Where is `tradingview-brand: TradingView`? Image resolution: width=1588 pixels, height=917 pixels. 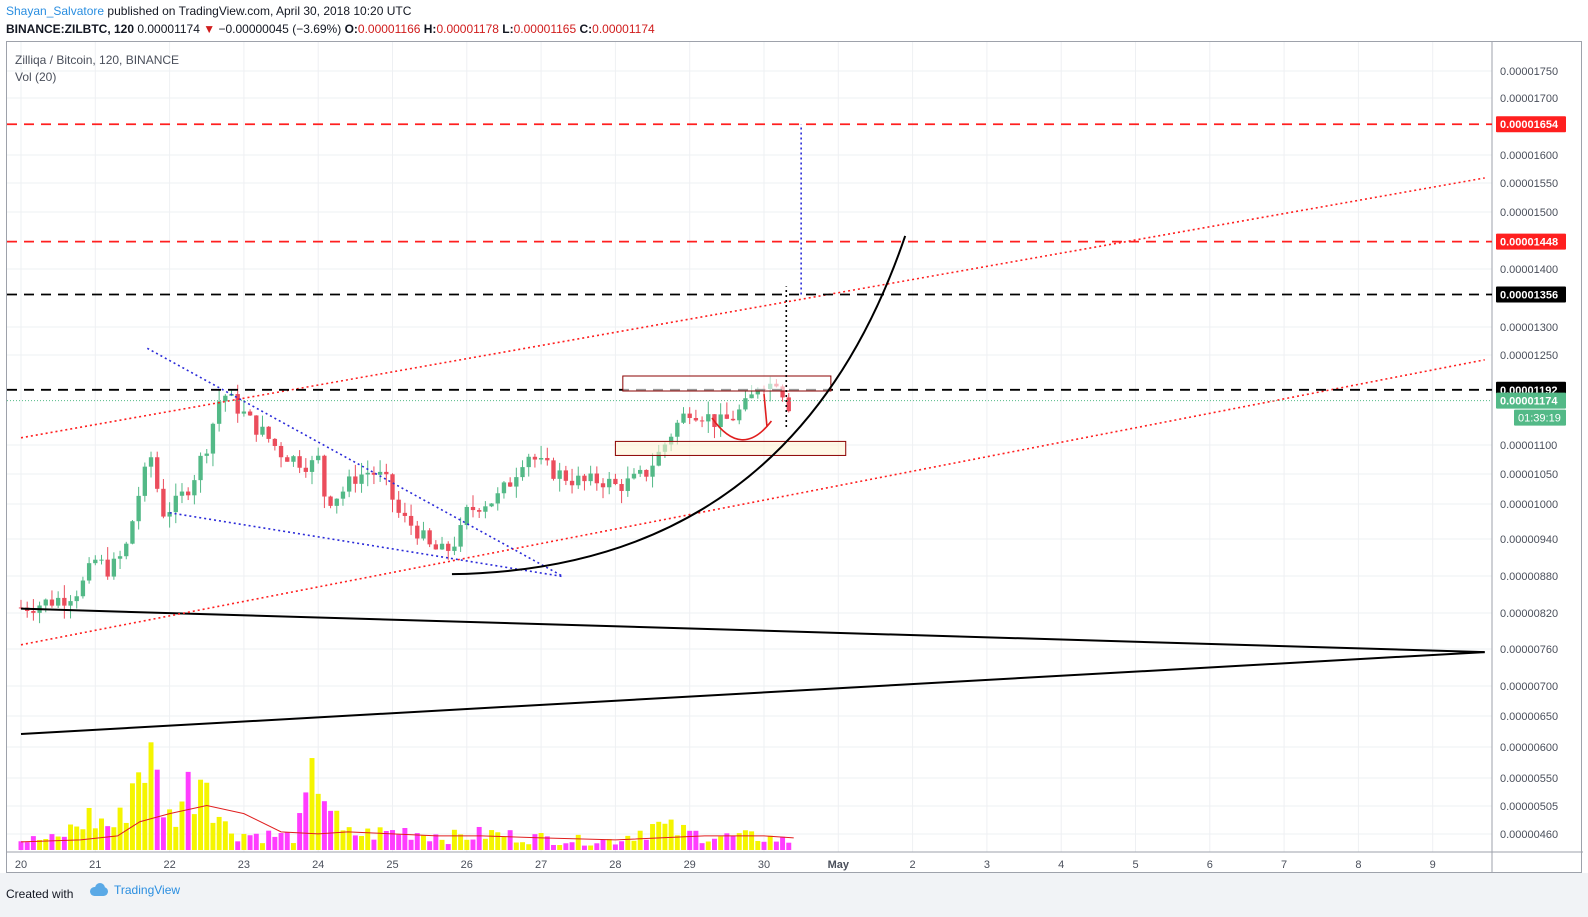 tradingview-brand: TradingView is located at coordinates (134, 890).